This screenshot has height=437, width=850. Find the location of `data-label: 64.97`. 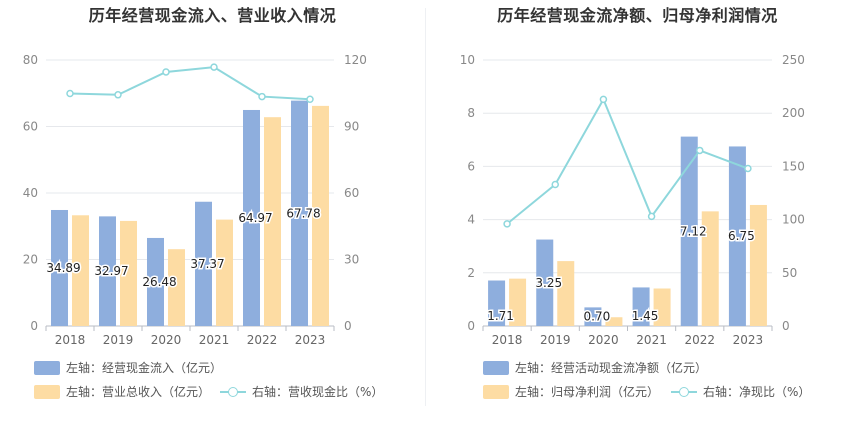

data-label: 64.97 is located at coordinates (255, 218).